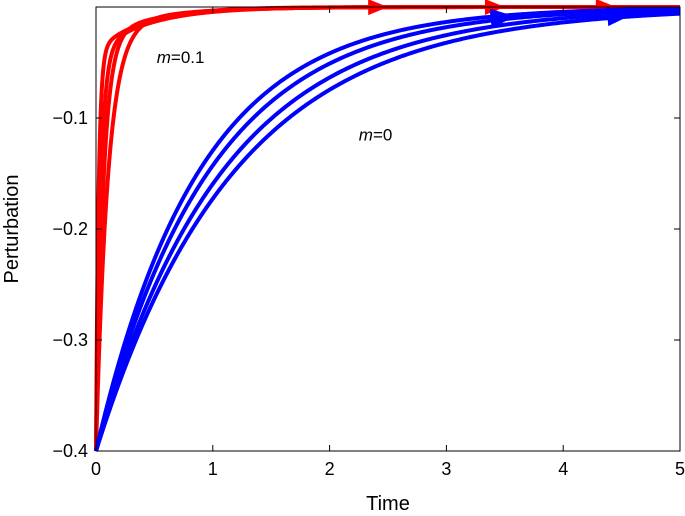 The height and width of the screenshot is (516, 685). I want to click on y-tick-label: −0.3, so click(70, 340).